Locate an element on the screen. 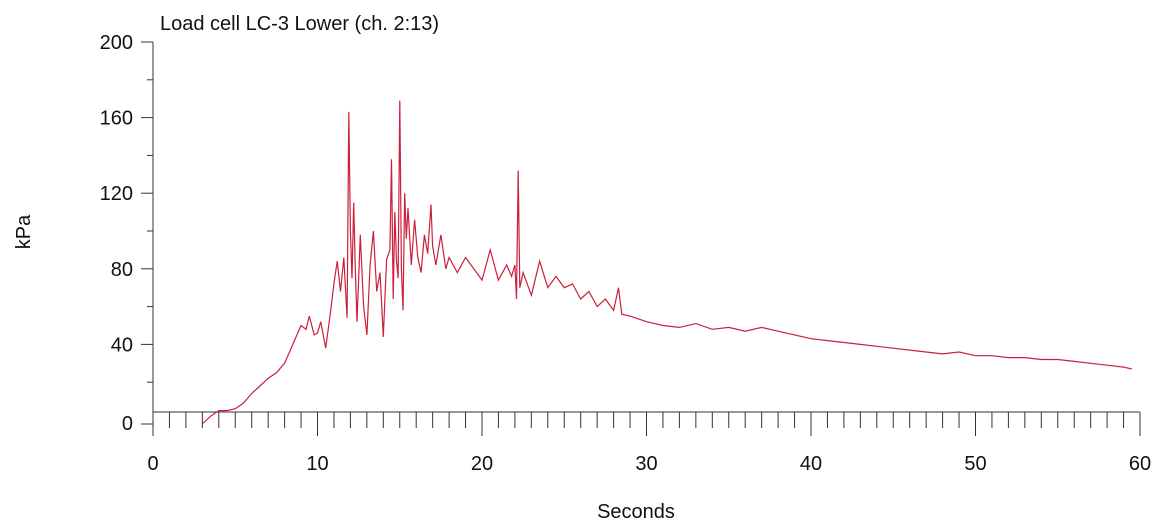 The width and height of the screenshot is (1163, 527). y-axis-title: kPa is located at coordinates (24, 231).